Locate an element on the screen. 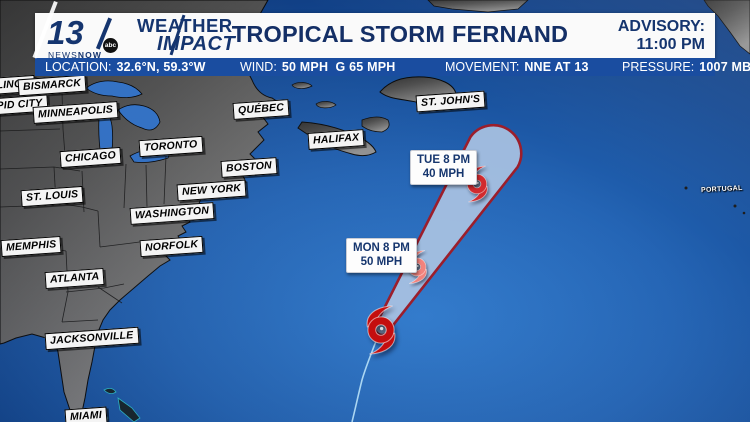 Image resolution: width=750 pixels, height=422 pixels. advisory-label: ADVISORY: is located at coordinates (661, 26).